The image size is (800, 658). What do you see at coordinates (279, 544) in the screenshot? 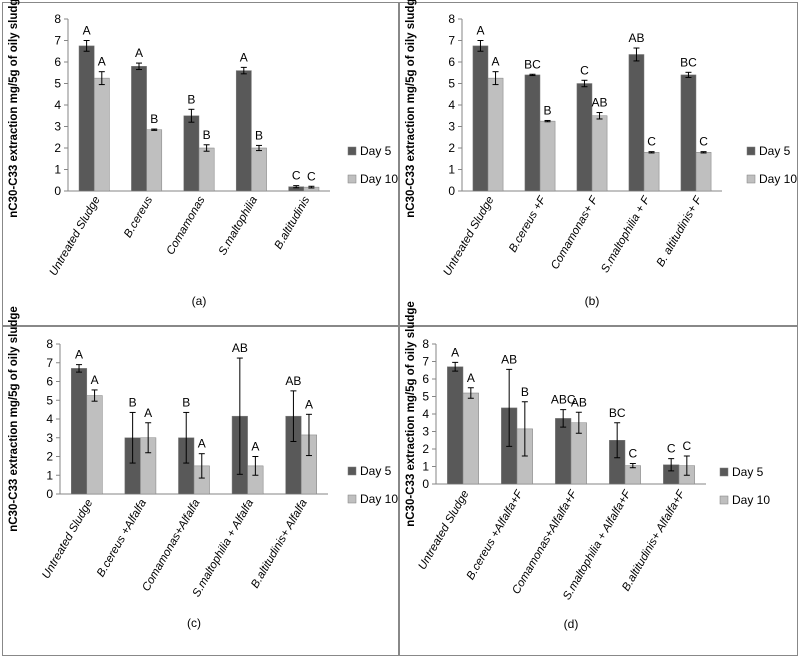
I see `category-label: B.altitudinis+ Alfalfa` at bounding box center [279, 544].